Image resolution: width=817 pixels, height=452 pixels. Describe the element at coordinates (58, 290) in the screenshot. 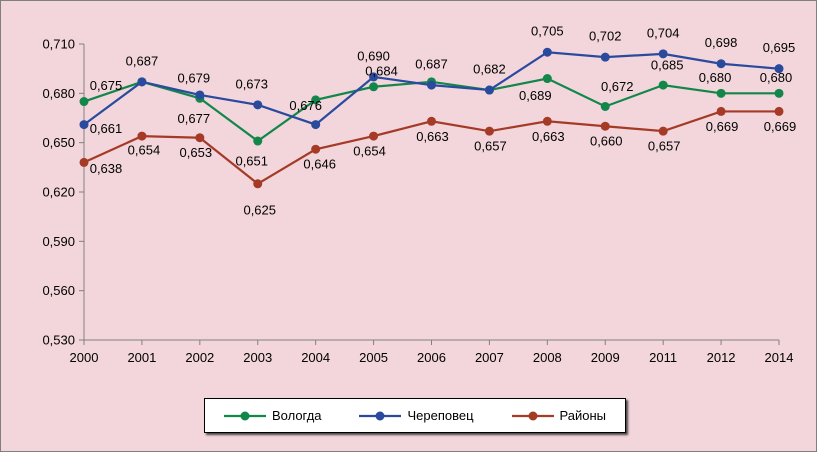

I see `y-tick-label: 0,560` at that location.